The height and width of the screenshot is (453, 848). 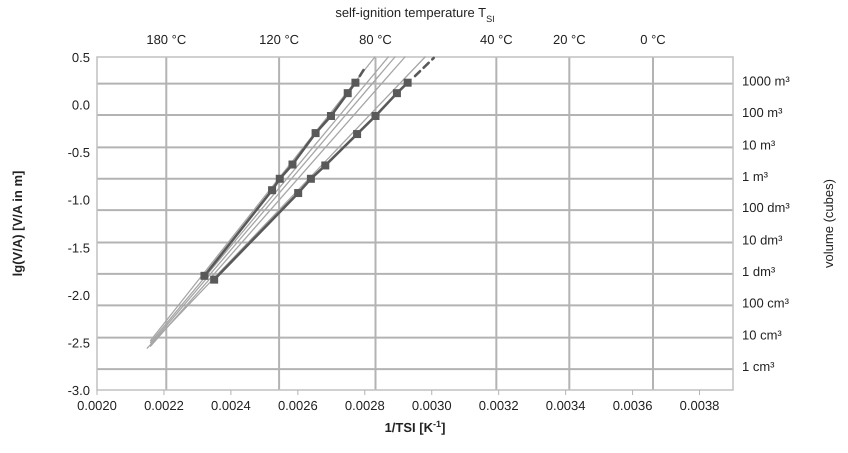 What do you see at coordinates (364, 405) in the screenshot?
I see `x-tick-label: 0.0028` at bounding box center [364, 405].